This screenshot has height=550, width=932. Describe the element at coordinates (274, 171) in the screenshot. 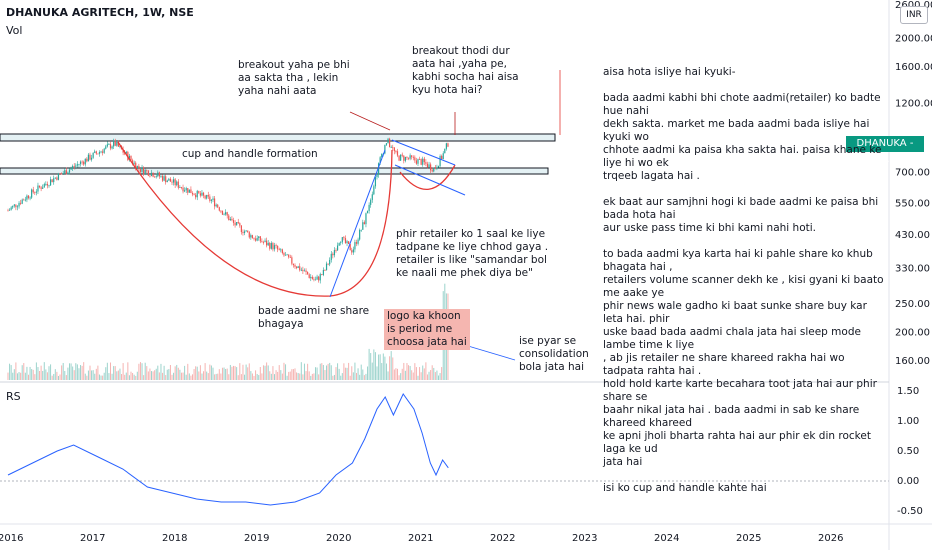

I see `support-zone` at that location.